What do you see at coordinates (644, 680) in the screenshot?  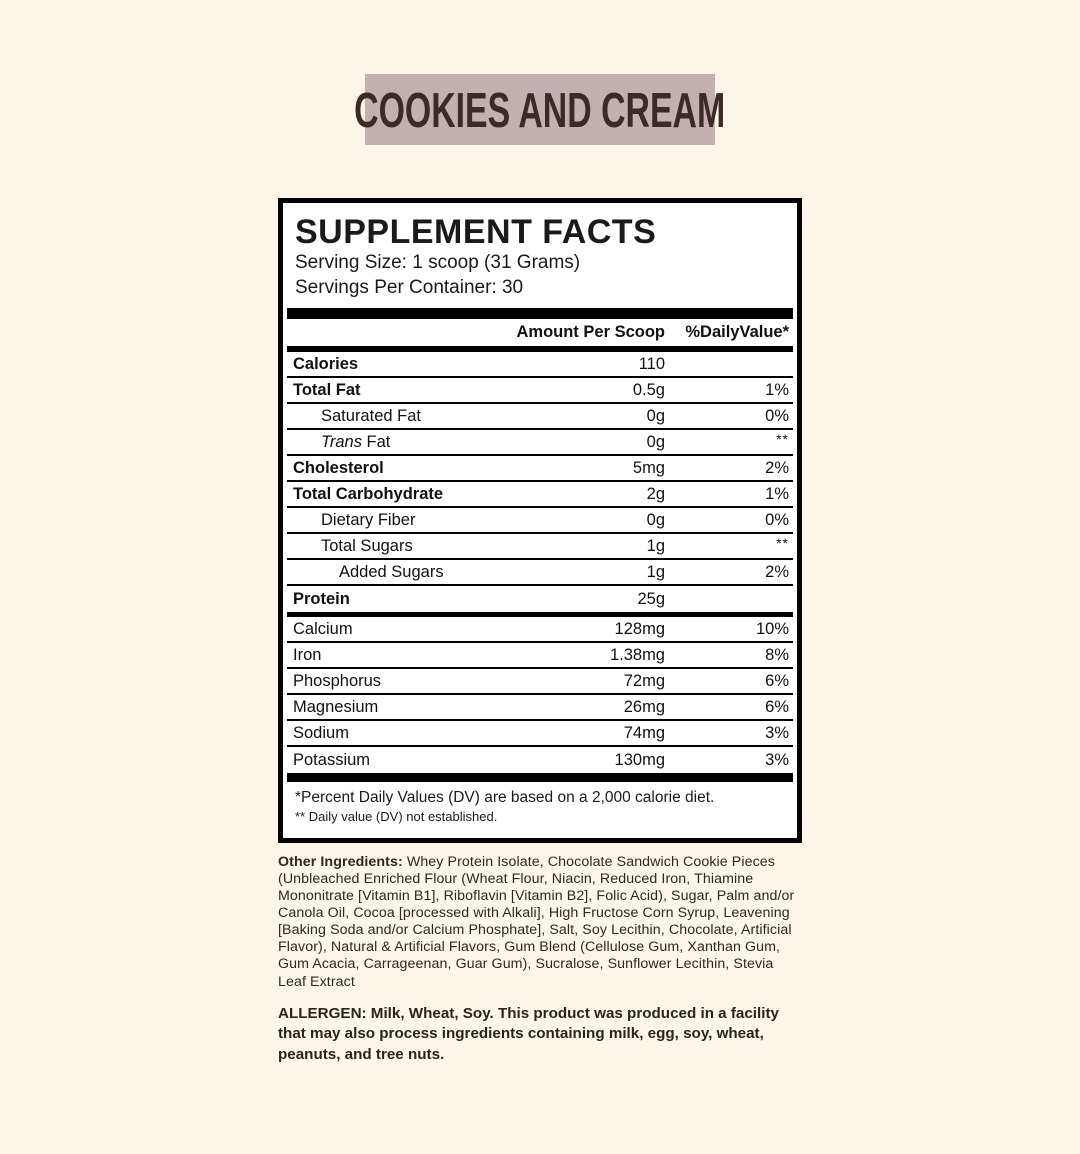 I see `nutrient-amount: 72mg` at bounding box center [644, 680].